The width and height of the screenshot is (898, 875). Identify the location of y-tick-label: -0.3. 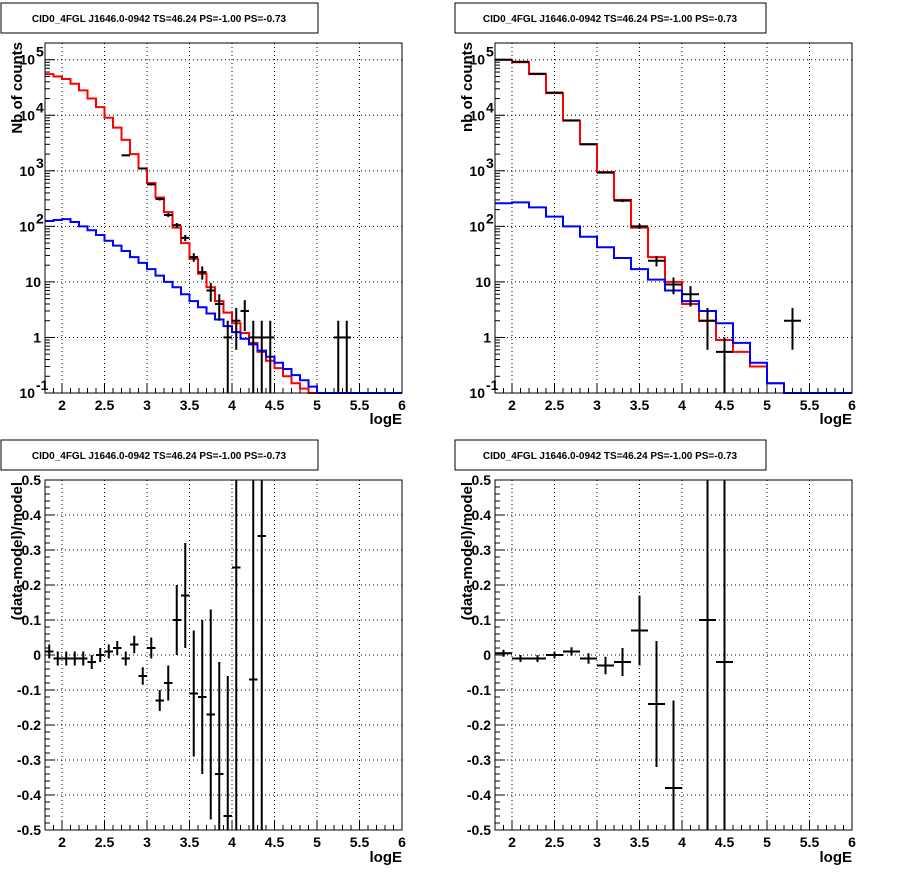
(479, 760).